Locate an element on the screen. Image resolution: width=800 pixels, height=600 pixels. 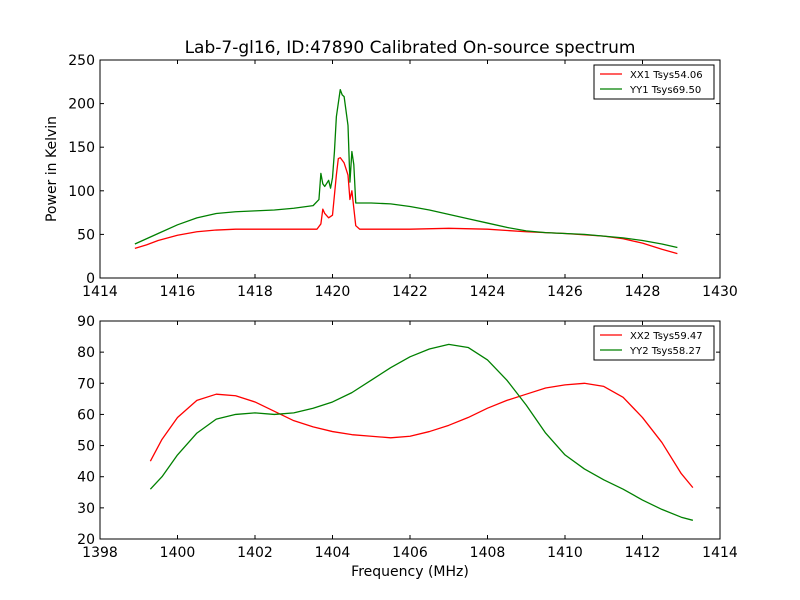
x-tick-label: 1424 is located at coordinates (488, 292).